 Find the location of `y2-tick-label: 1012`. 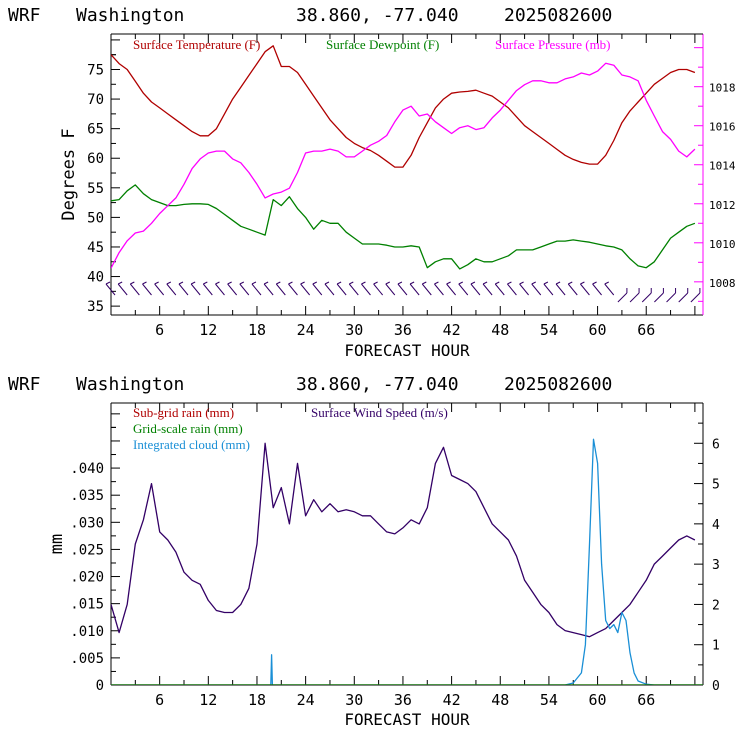

y2-tick-label: 1012 is located at coordinates (722, 205).